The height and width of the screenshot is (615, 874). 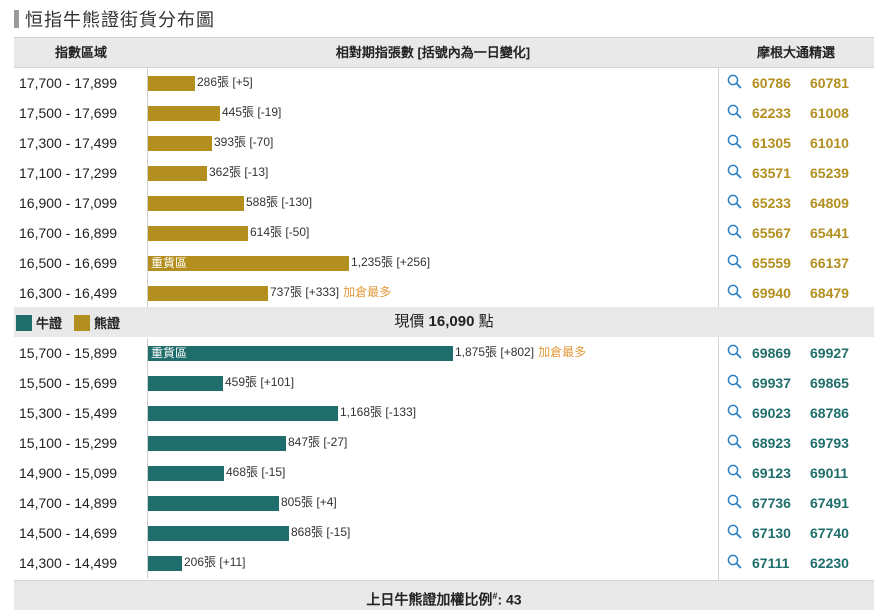 What do you see at coordinates (829, 173) in the screenshot?
I see `warrant-code-link: 65239` at bounding box center [829, 173].